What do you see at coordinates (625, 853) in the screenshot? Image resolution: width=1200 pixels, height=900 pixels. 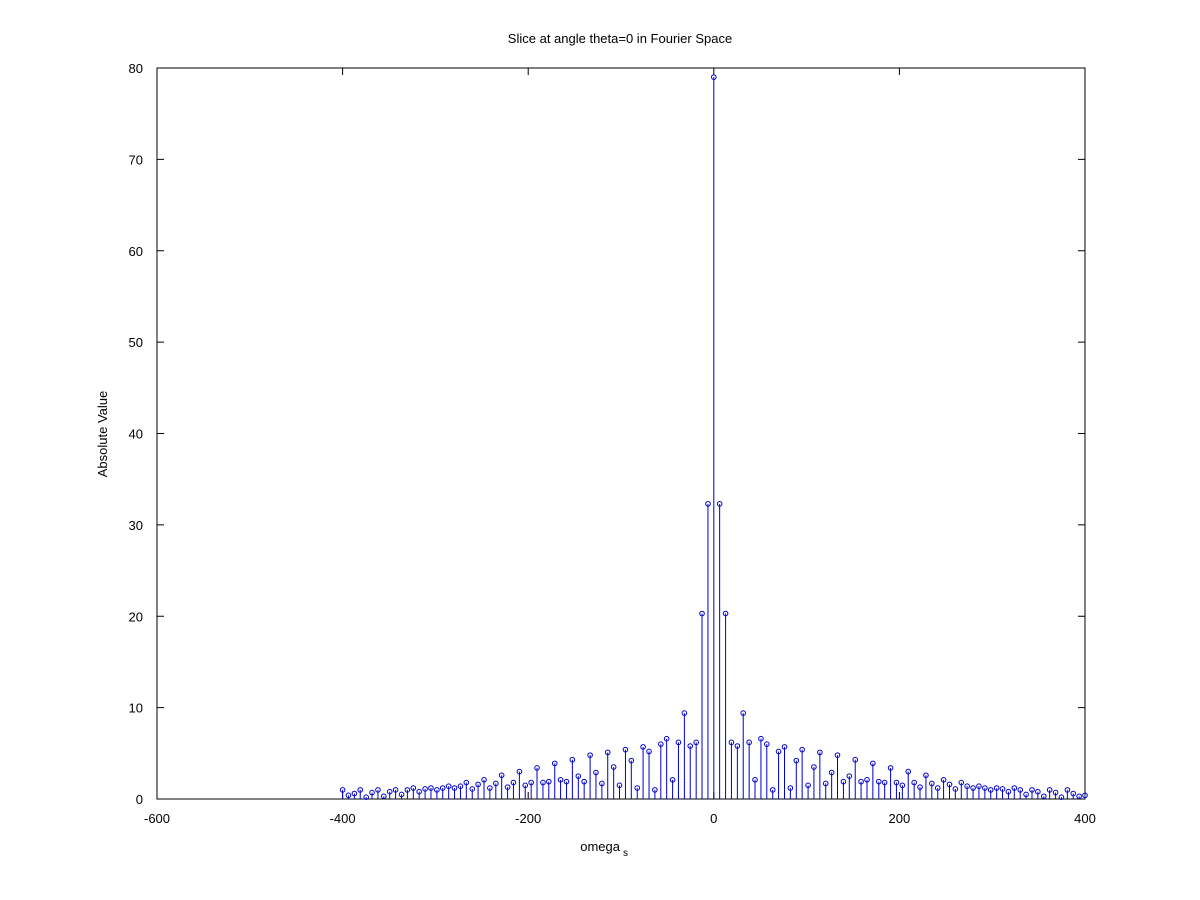 I see `x-axis-label-subscript: s` at bounding box center [625, 853].